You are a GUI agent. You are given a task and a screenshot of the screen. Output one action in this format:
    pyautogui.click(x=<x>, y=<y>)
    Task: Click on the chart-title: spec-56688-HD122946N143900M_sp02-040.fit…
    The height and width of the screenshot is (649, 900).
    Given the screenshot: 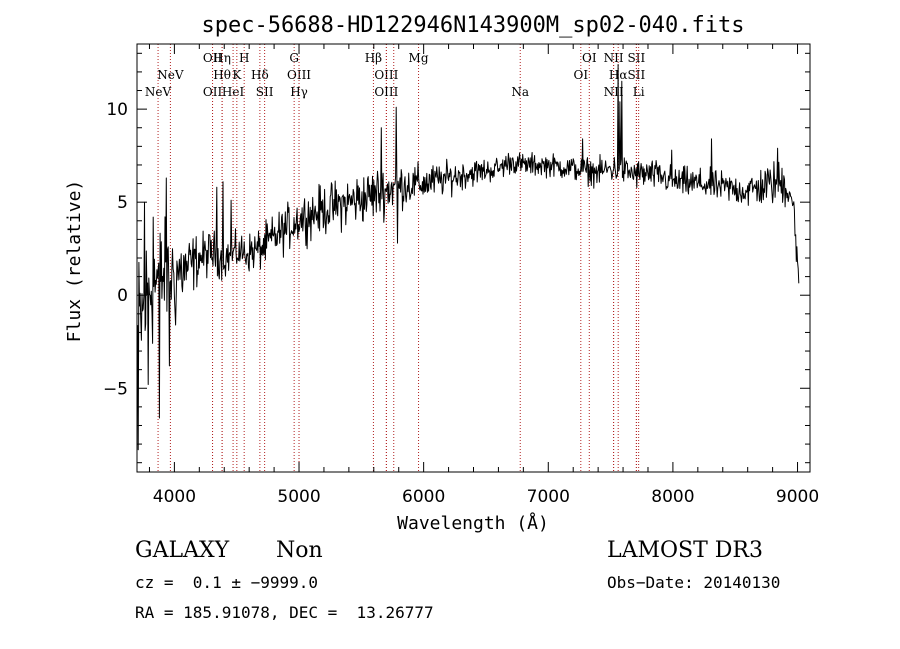 What is the action you would take?
    pyautogui.click(x=472, y=25)
    